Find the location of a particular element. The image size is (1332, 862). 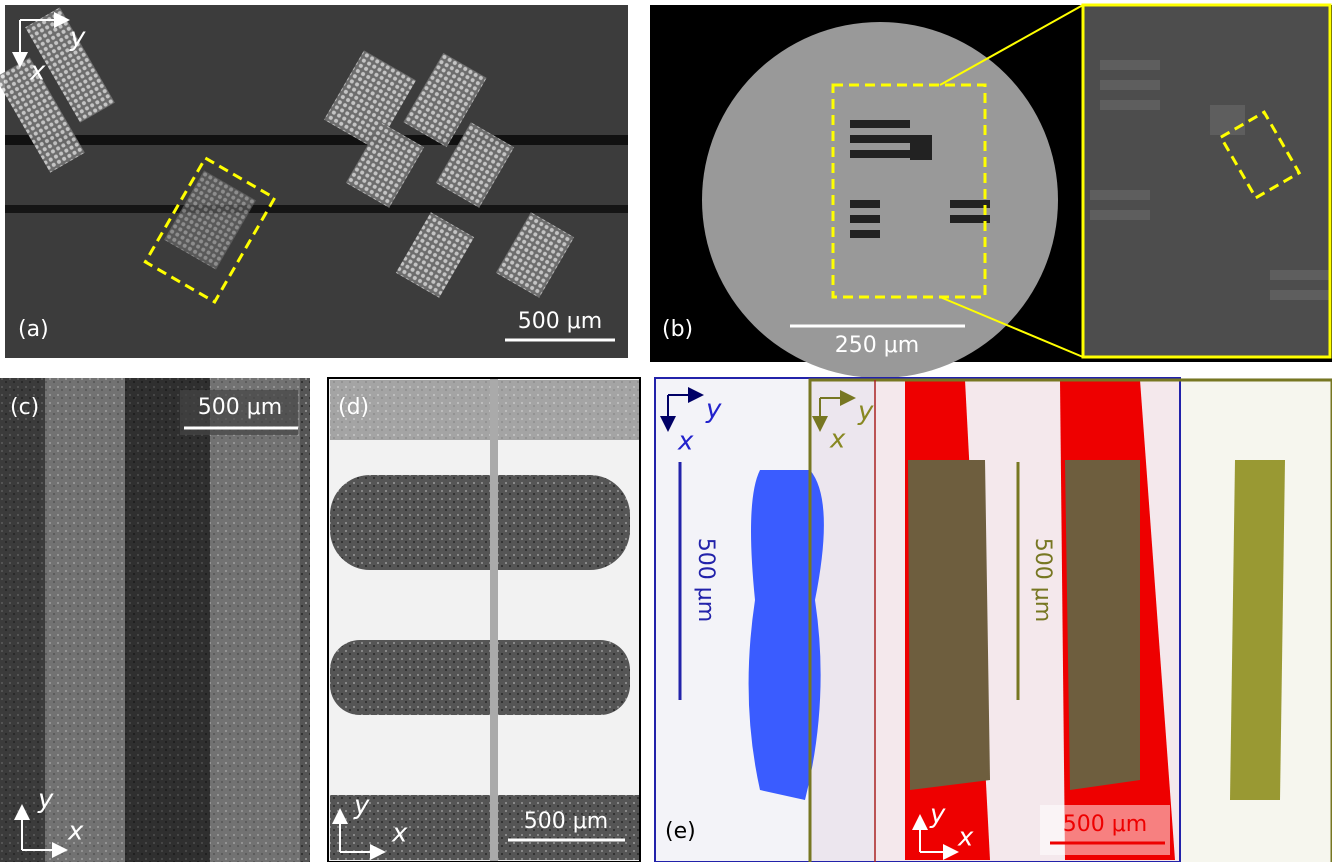

panel-label: (e) is located at coordinates (680, 831).